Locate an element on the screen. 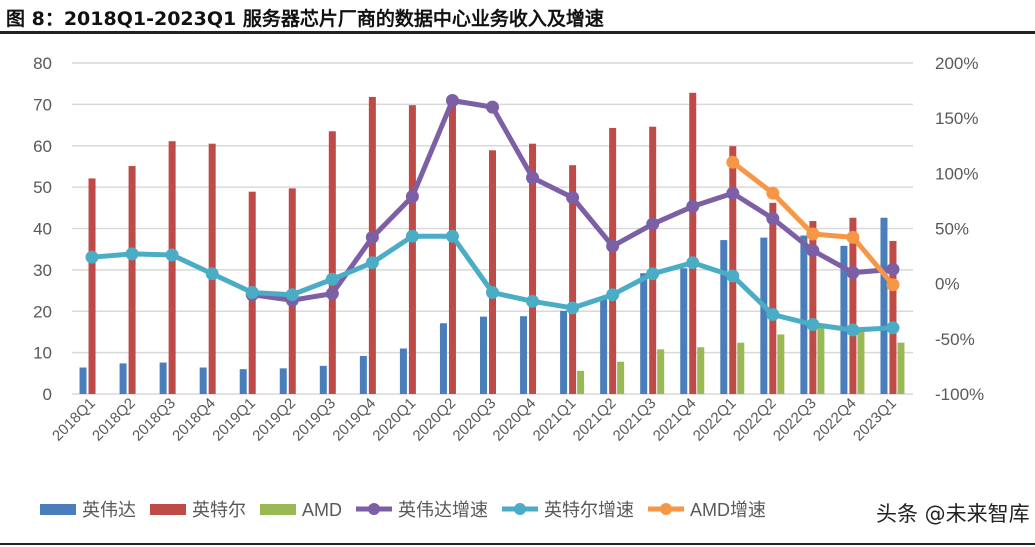  x-tick-label: 2021Q1 is located at coordinates (555, 420).